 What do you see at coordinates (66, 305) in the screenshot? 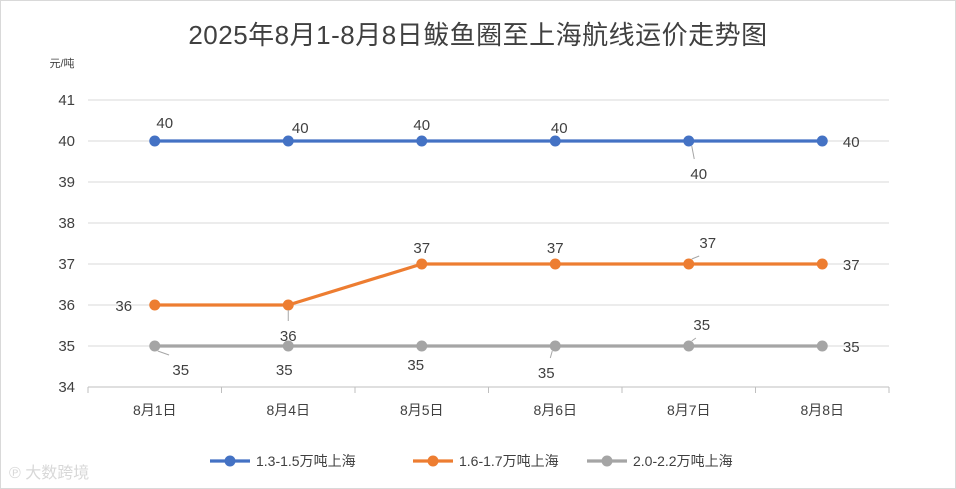
I see `y-tick-label: 36` at bounding box center [66, 305].